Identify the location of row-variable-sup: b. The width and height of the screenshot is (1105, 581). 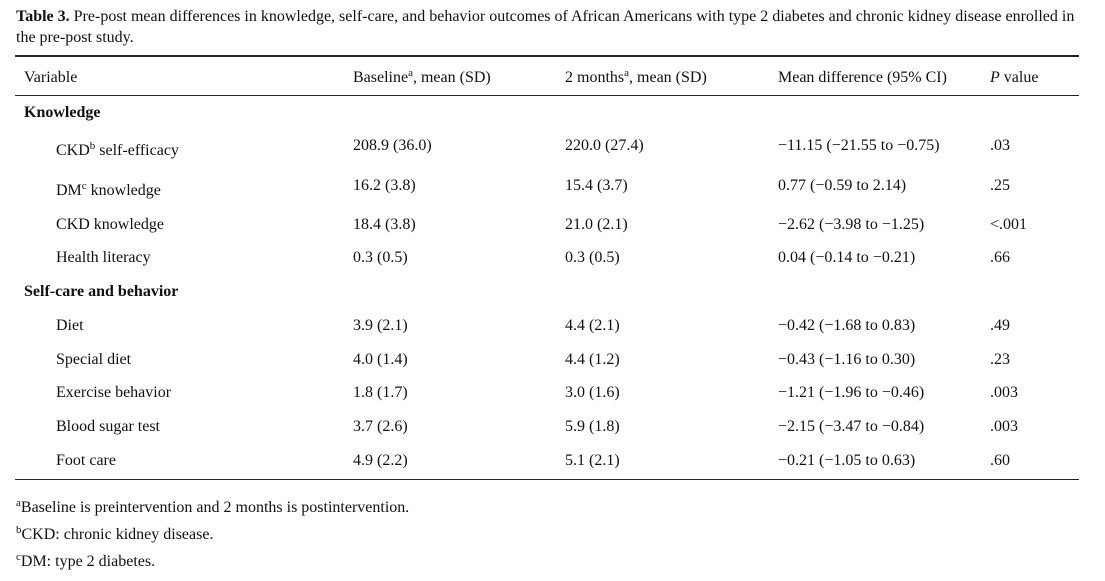
(92, 146).